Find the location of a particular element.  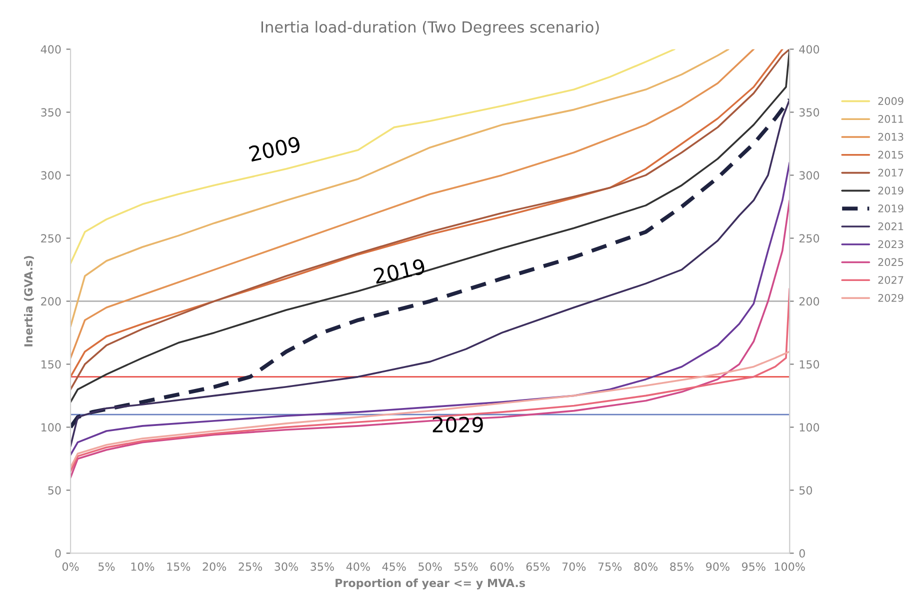

legend-label: 2025 is located at coordinates (891, 262).